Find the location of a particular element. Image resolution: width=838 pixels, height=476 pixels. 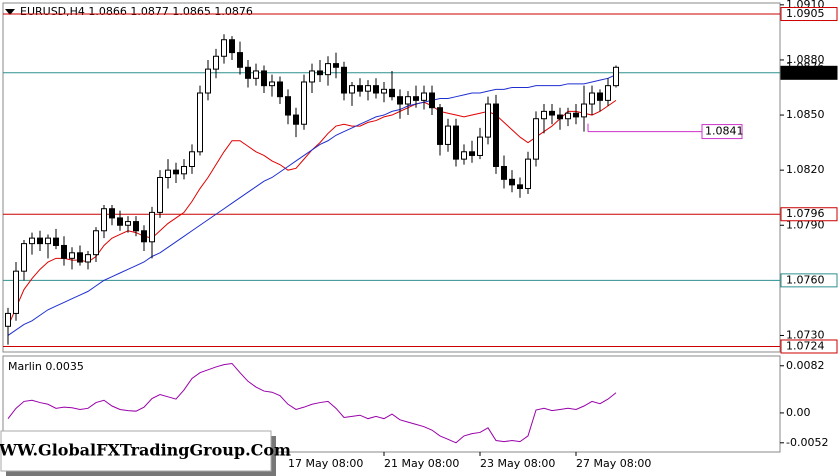

y-tick-label: 1.0790 is located at coordinates (805, 224).